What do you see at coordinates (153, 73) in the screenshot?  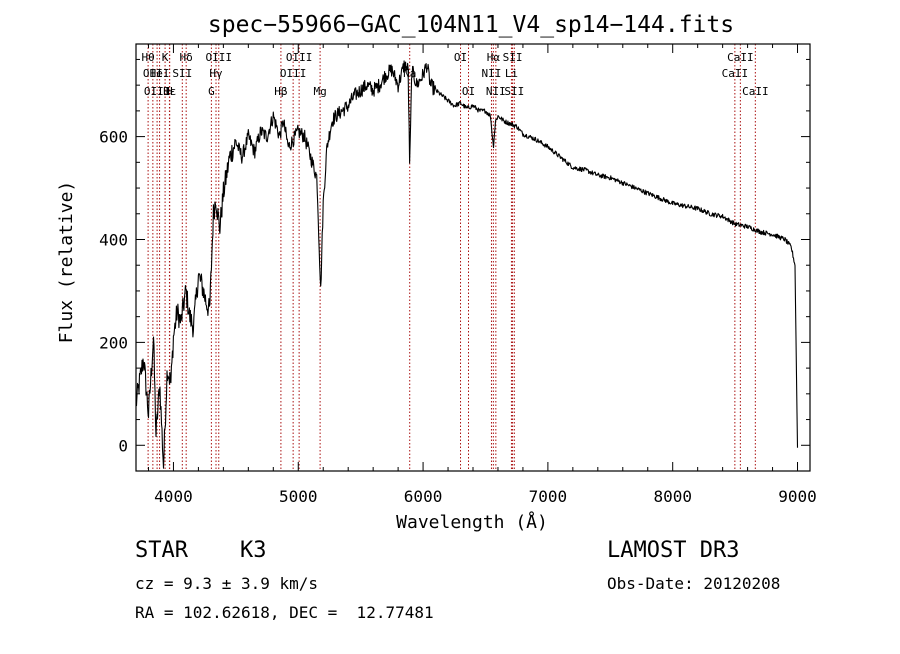 I see `line-marker-label: OII` at bounding box center [153, 73].